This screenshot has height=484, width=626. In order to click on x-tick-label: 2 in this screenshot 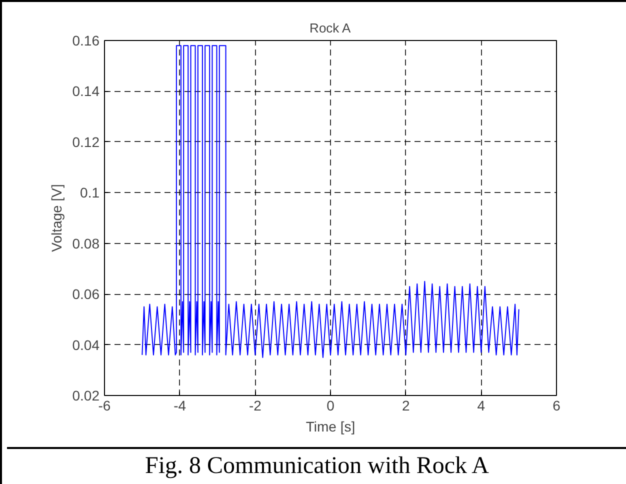, I will do `click(406, 406)`.